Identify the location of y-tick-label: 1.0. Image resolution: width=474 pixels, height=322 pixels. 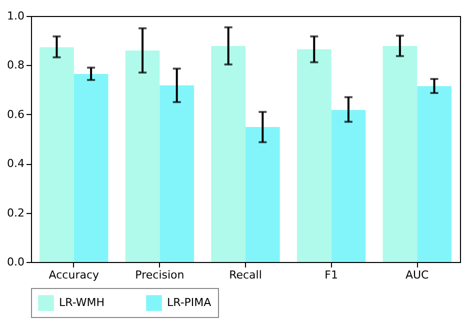
(15, 16).